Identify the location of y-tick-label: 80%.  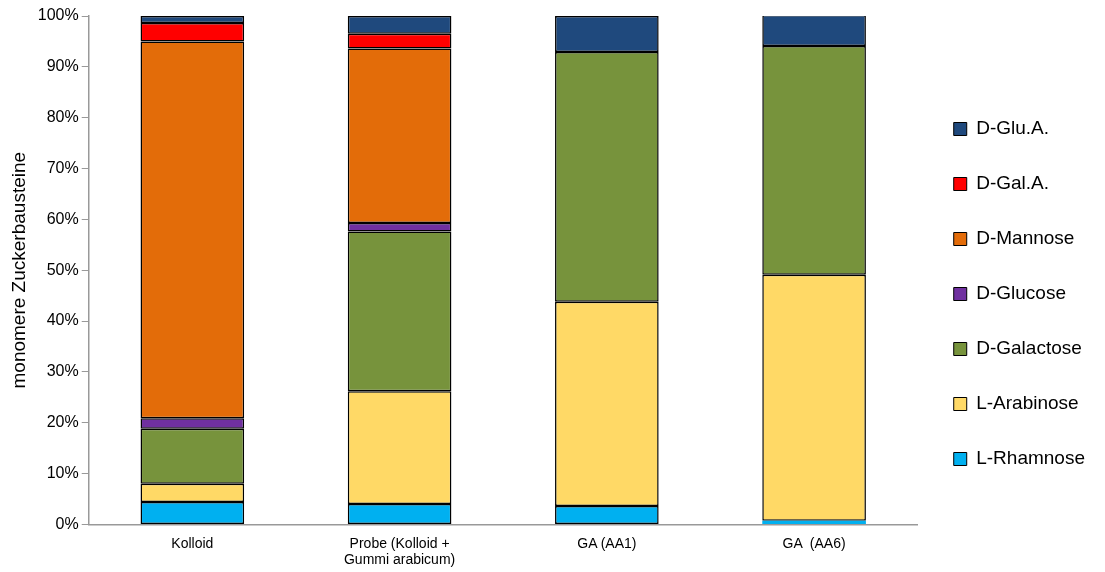
(62, 117).